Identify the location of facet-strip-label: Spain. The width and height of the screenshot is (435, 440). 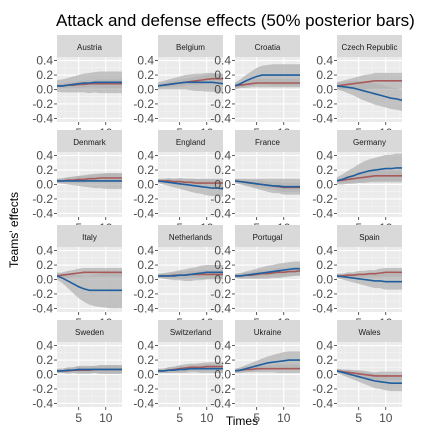
(369, 237).